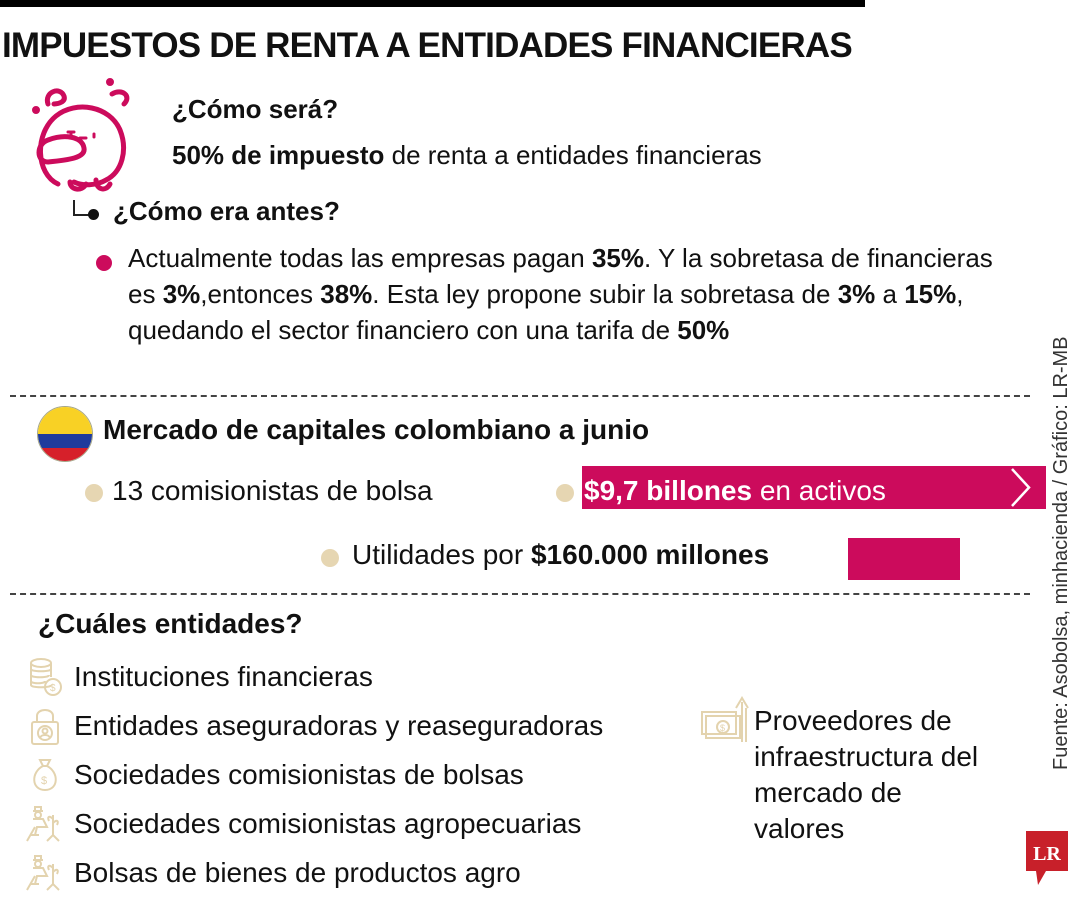  I want to click on before-question: ¿Cómo era antes?, so click(226, 211).